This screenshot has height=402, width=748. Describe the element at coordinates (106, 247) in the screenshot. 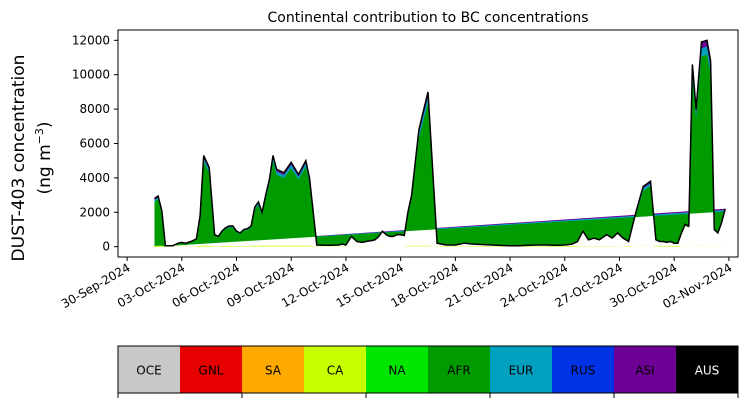

I see `y-tick-label: 0` at that location.